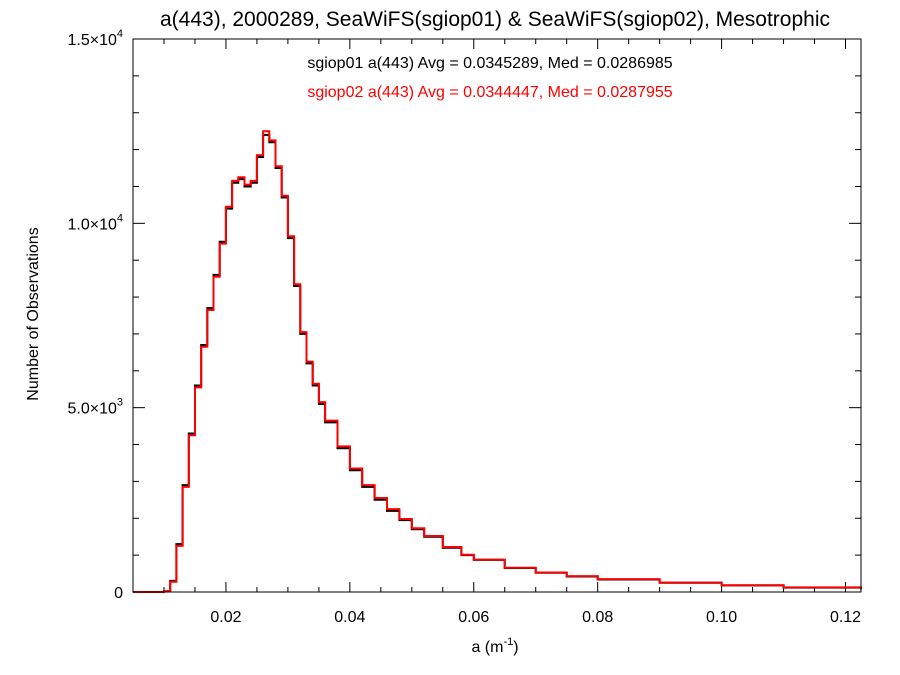 This screenshot has height=675, width=900. I want to click on y-tick-label-base: 0, so click(118, 593).